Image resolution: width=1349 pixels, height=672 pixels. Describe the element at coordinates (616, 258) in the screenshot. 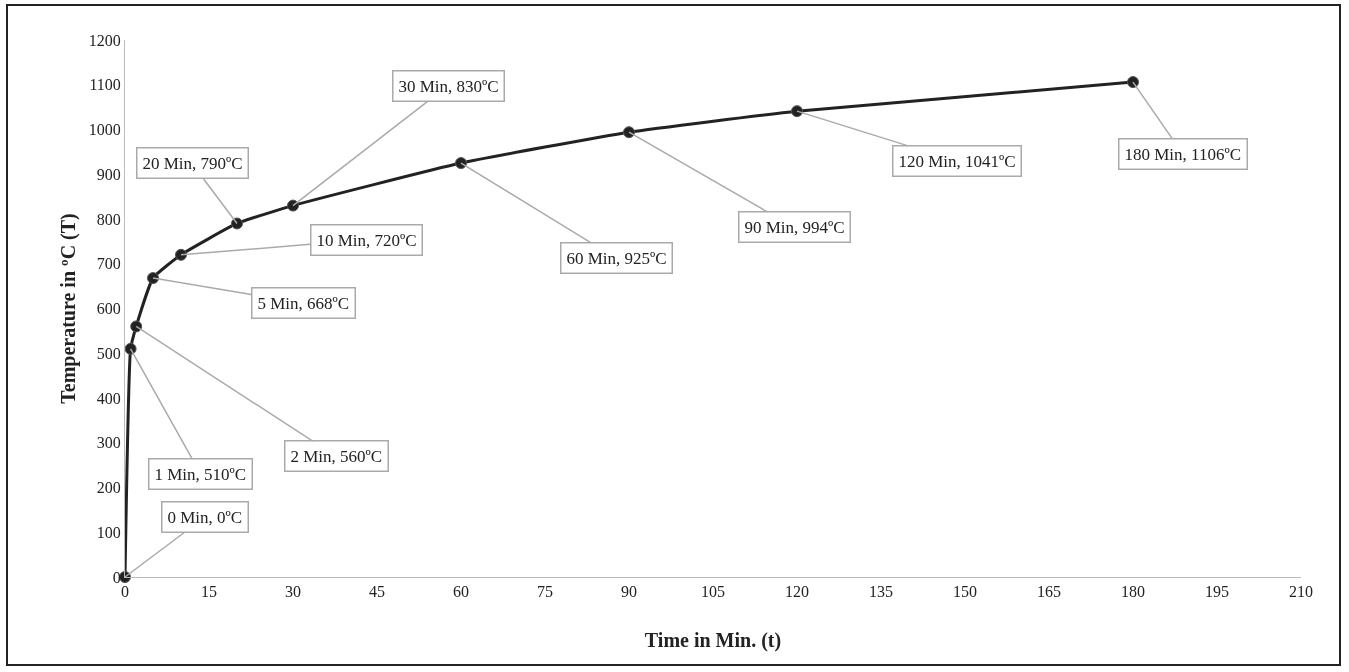

I see `annotation: 60 Min, 925ºC` at that location.